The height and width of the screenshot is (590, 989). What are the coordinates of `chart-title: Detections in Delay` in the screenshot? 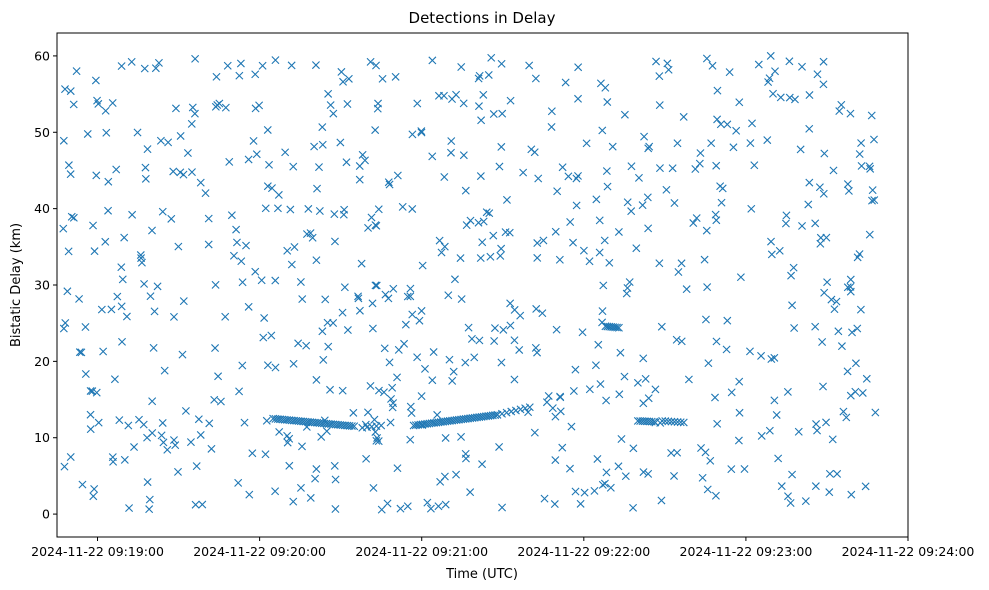 It's located at (482, 18).